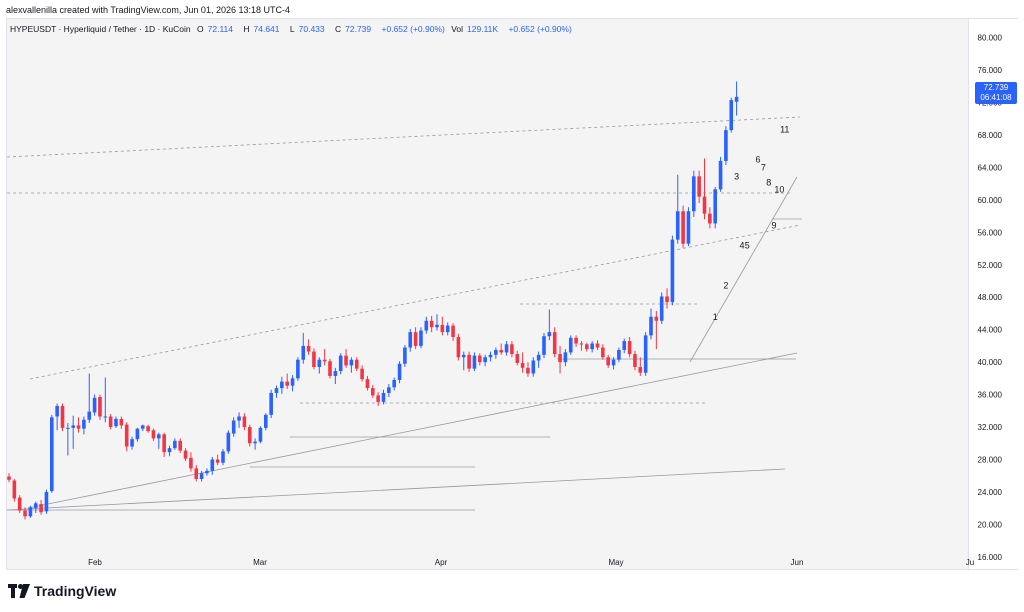  What do you see at coordinates (996, 97) in the screenshot?
I see `bar-countdown: 06:41:08` at bounding box center [996, 97].